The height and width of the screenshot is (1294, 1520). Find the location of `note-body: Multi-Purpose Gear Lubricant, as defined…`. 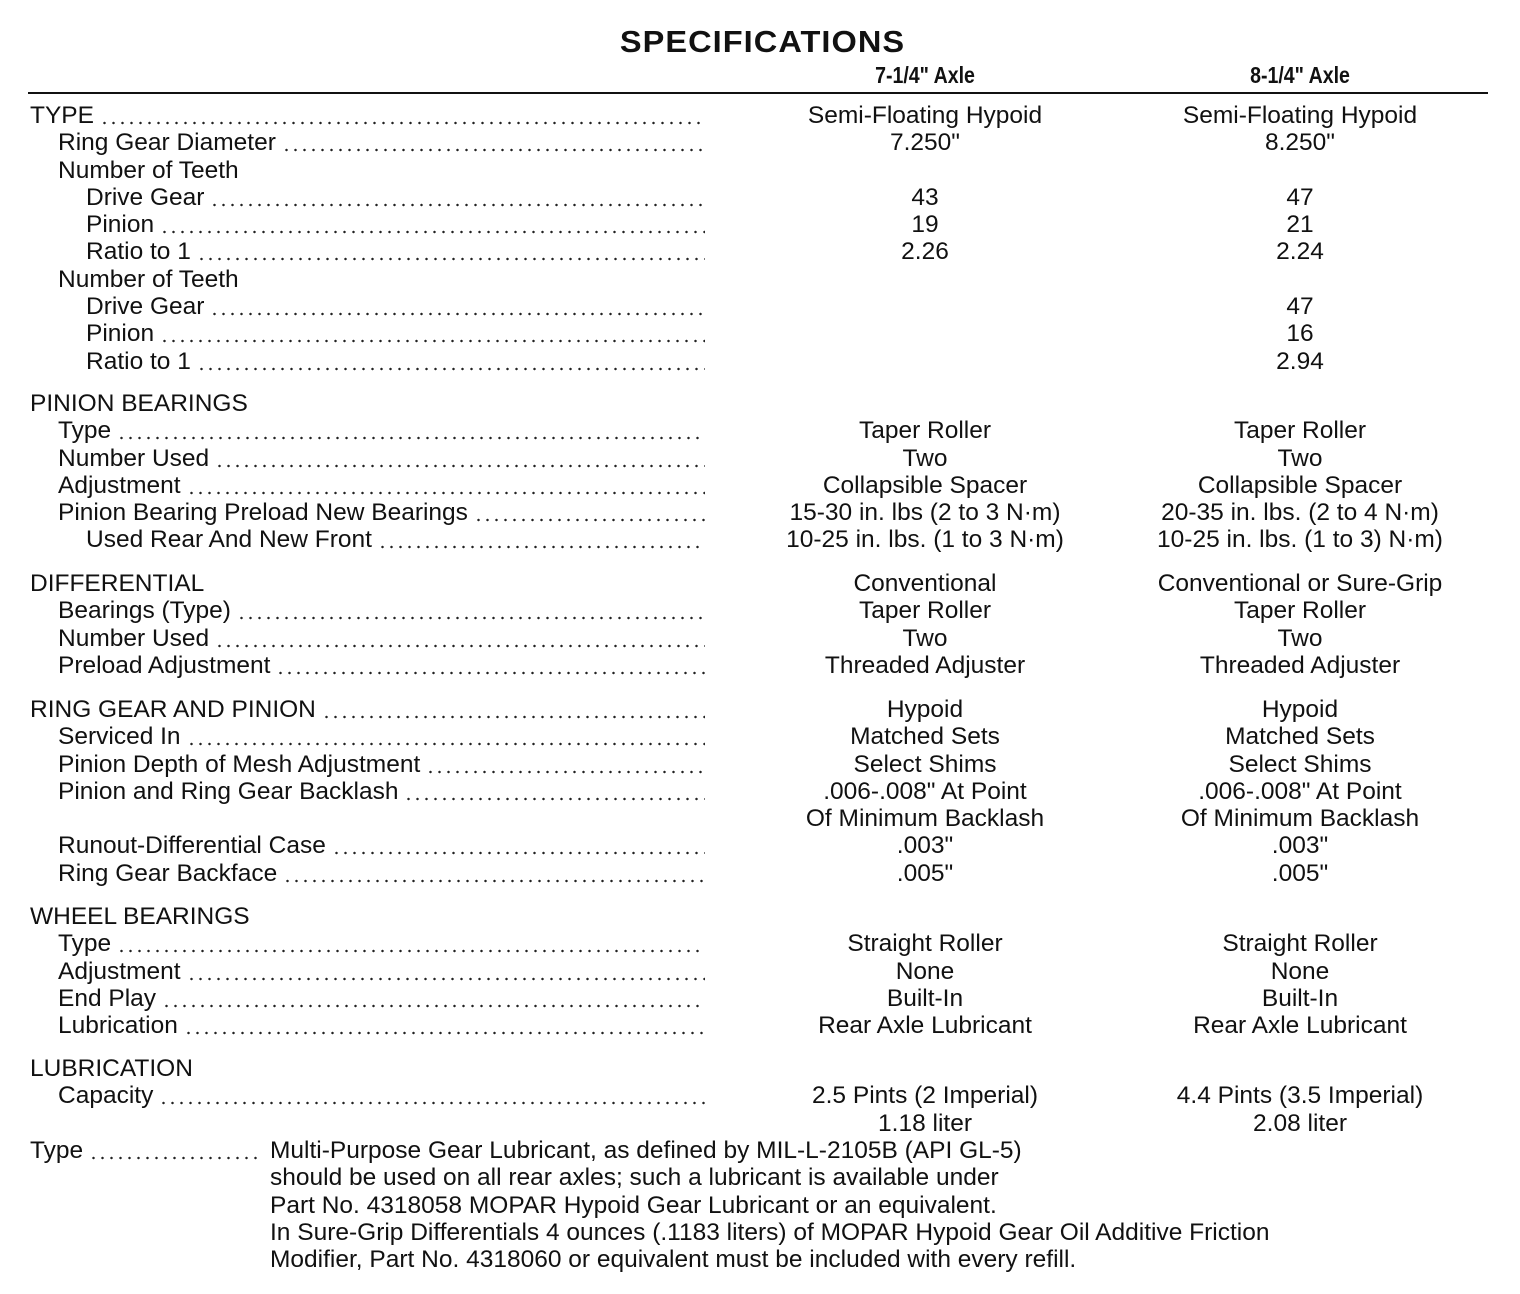

note-body: Multi-Purpose Gear Lubricant, as defined… is located at coordinates (885, 1205).